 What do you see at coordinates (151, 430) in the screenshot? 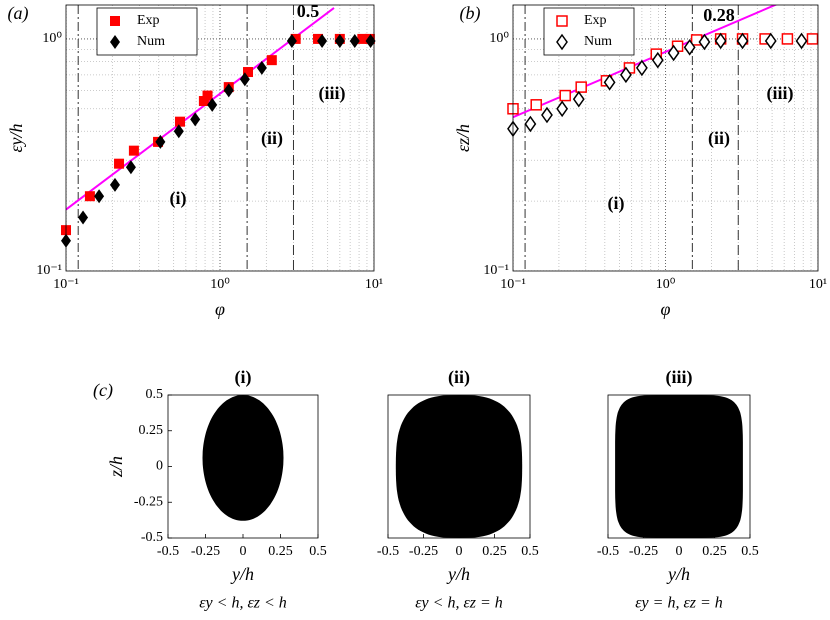
I see `y-tick-label: 0.25` at bounding box center [151, 430].